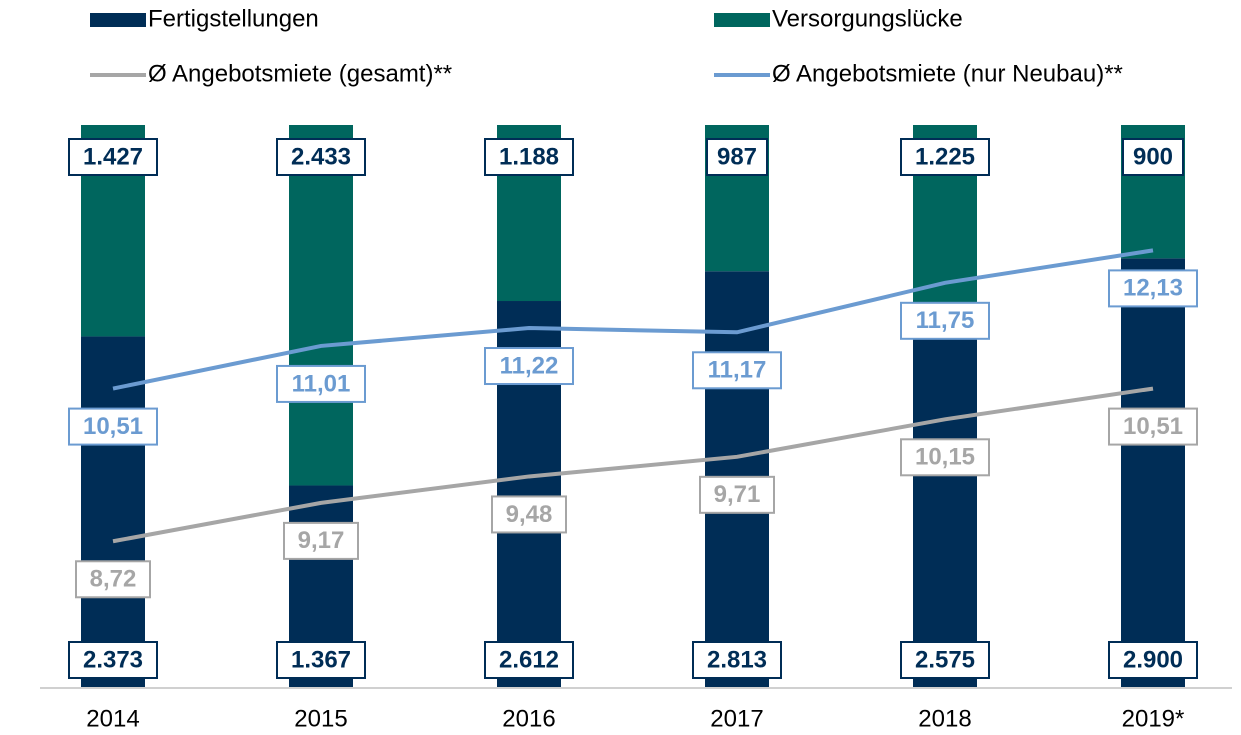 This screenshot has width=1241, height=735. I want to click on legend-label: Versorgungslücke, so click(867, 18).